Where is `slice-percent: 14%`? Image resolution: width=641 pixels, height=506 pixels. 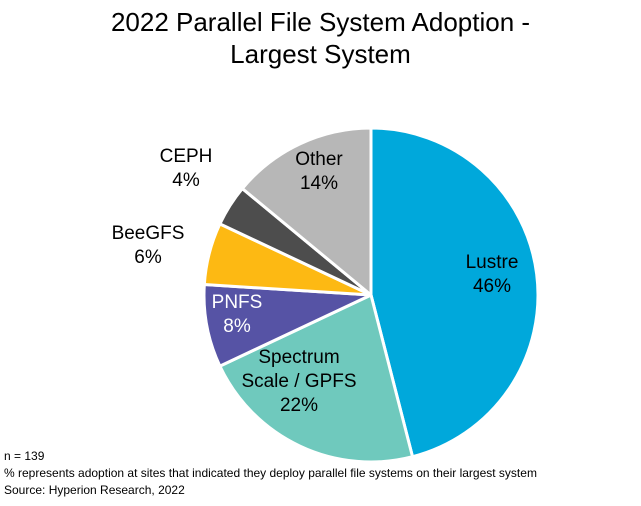 slice-percent: 14% is located at coordinates (319, 183).